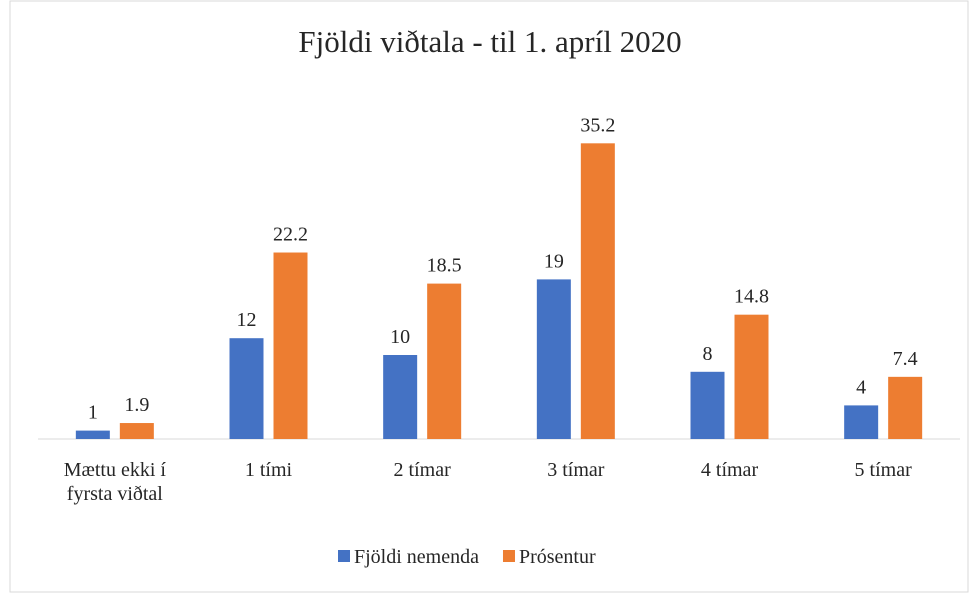  Describe the element at coordinates (557, 557) in the screenshot. I see `legend-label: Prósentur` at that location.